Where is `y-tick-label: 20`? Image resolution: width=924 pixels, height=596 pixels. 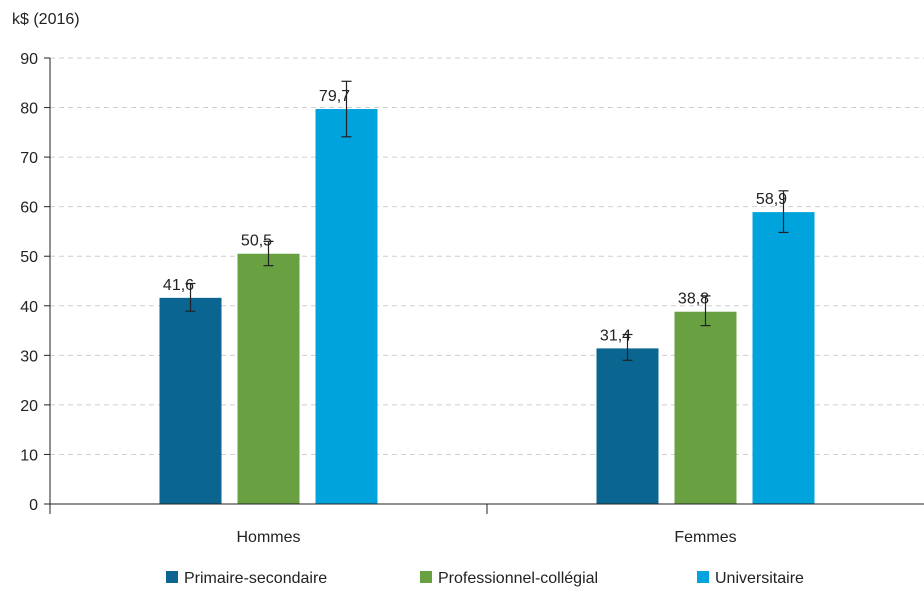 y-tick-label: 20 is located at coordinates (29, 406).